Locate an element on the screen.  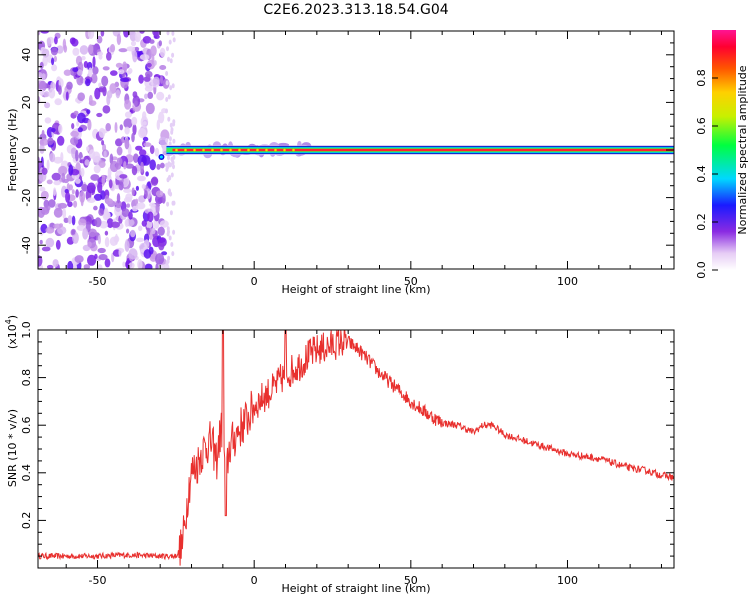
colorbar-tick-label: 0.0 is located at coordinates (701, 270).